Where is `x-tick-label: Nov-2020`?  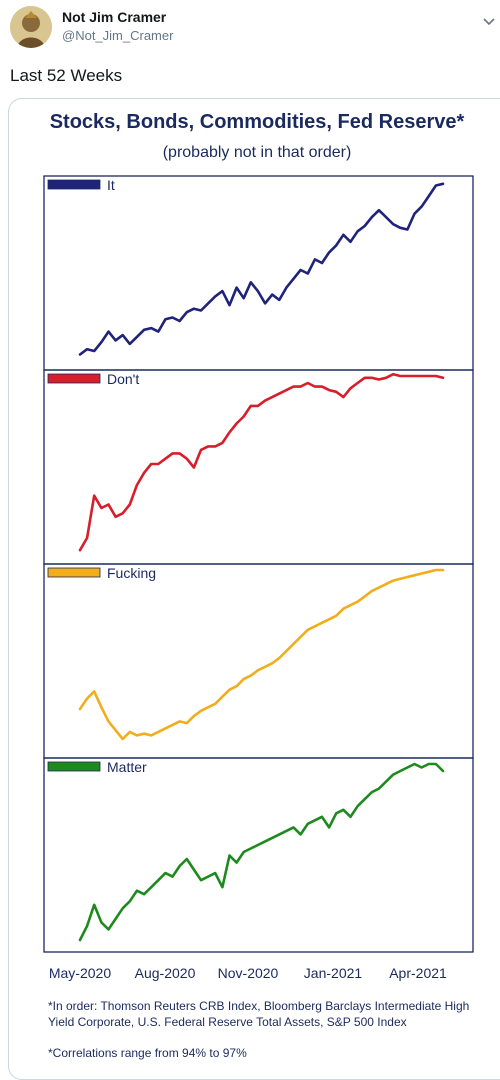
x-tick-label: Nov-2020 is located at coordinates (248, 973).